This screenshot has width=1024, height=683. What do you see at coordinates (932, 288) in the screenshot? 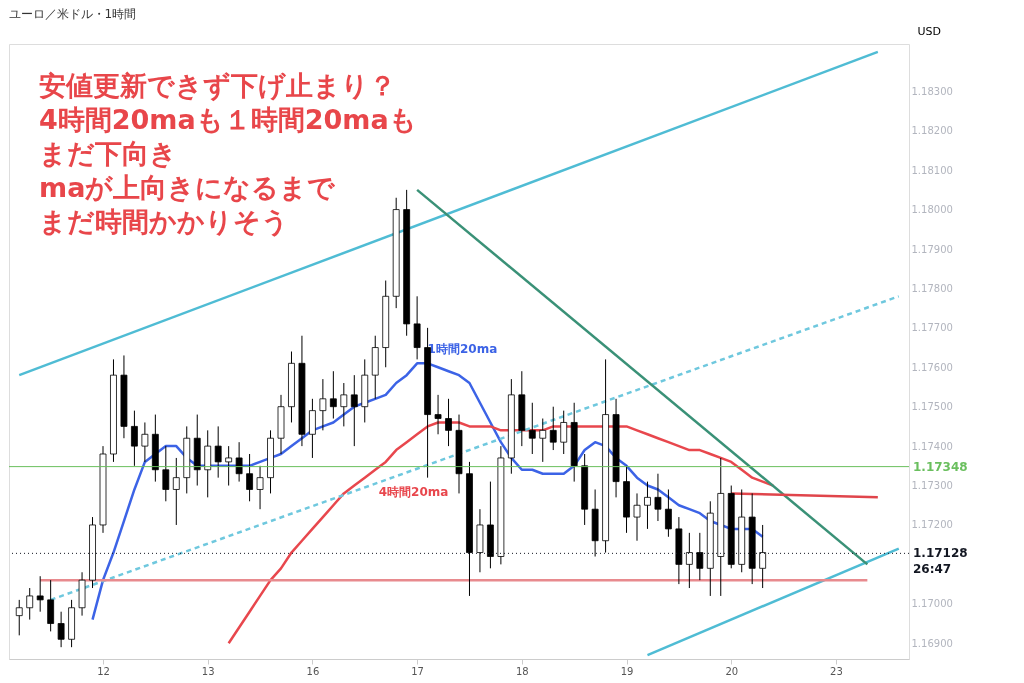
I see `y-tick-label: 1.17800` at bounding box center [932, 288].